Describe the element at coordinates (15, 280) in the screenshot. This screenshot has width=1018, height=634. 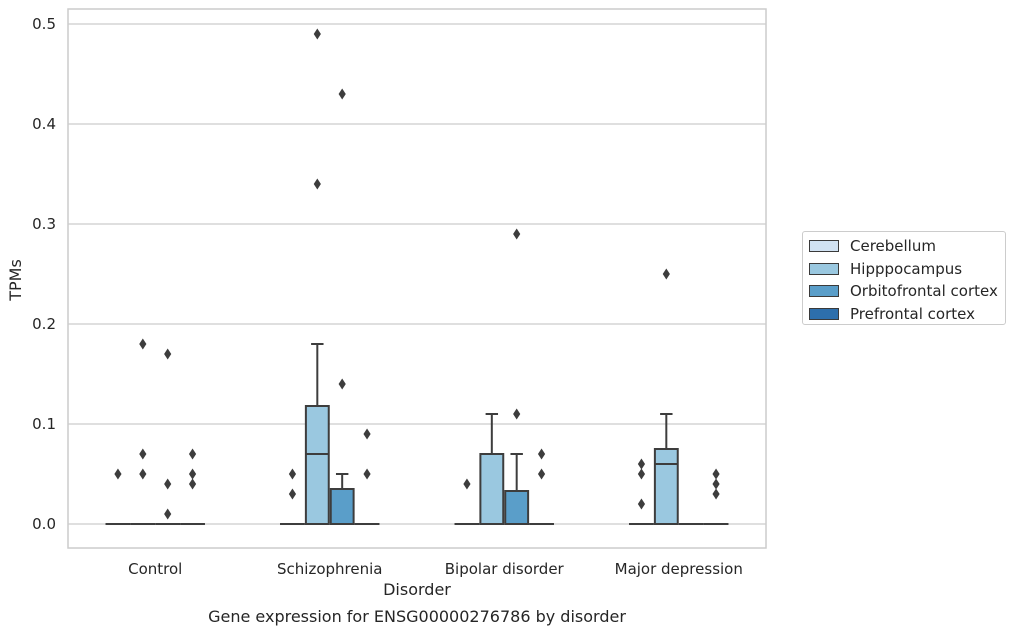
I see `y-axis-label: TPMs` at that location.